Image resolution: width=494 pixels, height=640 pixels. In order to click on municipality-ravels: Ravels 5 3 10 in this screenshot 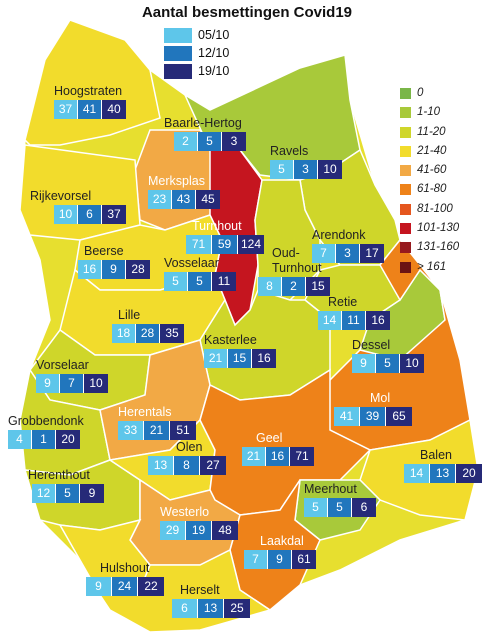, I will do `click(306, 161)`.